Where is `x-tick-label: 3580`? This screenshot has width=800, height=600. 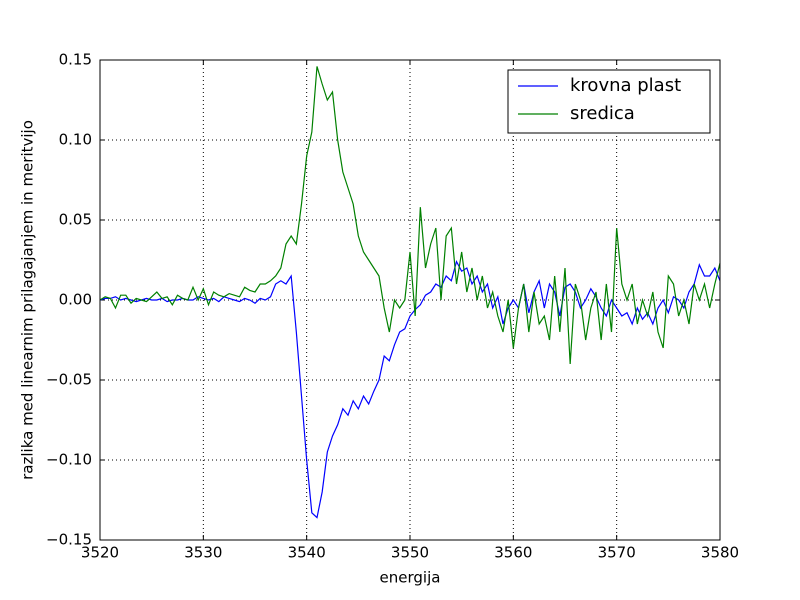
x-tick-label: 3580 is located at coordinates (720, 553).